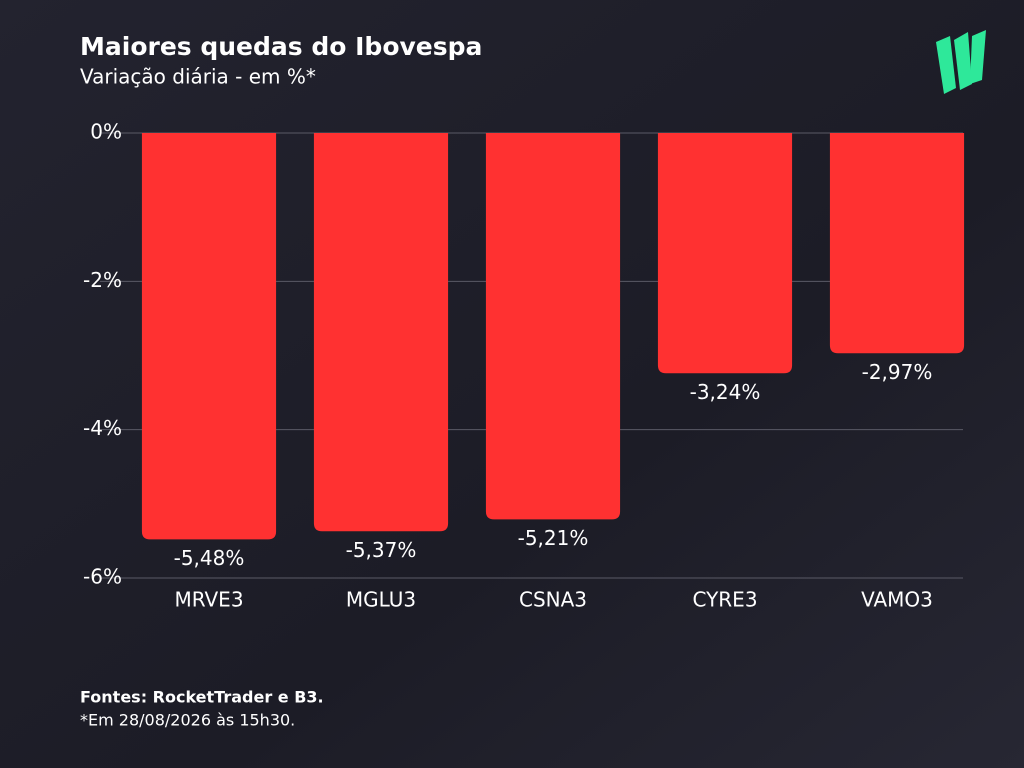  I want to click on y-tick-label: -4%, so click(102, 428).